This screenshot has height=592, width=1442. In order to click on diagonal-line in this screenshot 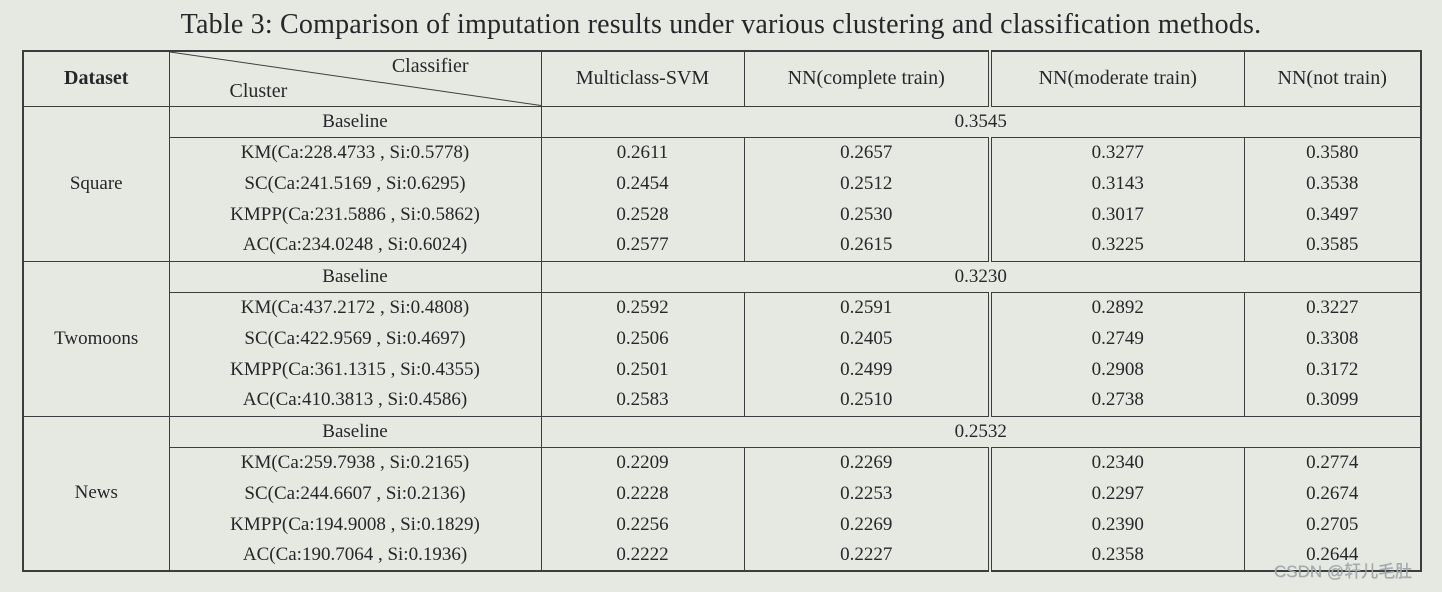, I will do `click(355, 79)`.